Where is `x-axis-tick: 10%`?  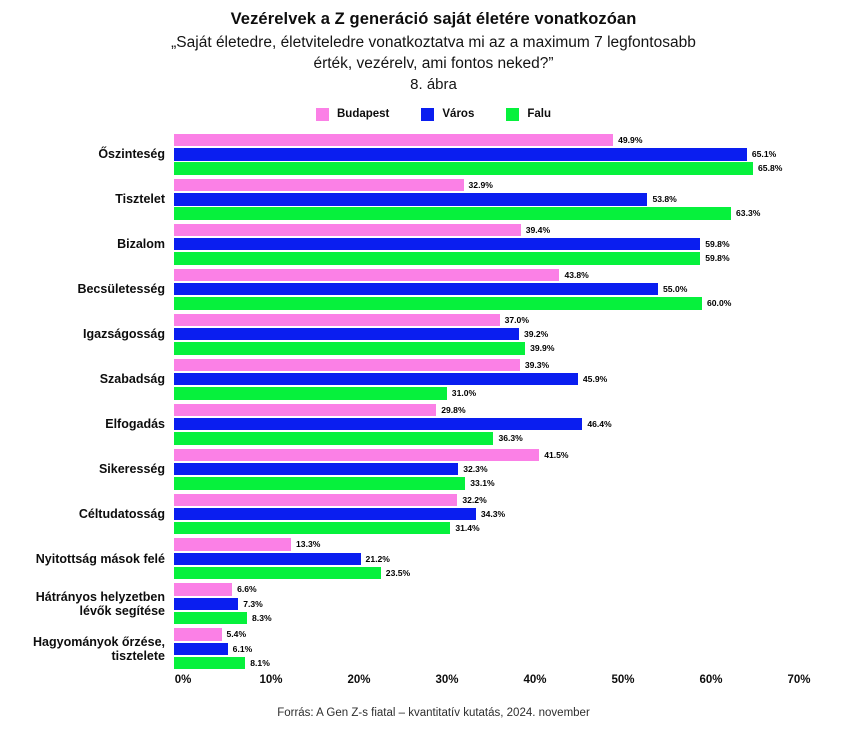
x-axis-tick: 10% is located at coordinates (271, 680).